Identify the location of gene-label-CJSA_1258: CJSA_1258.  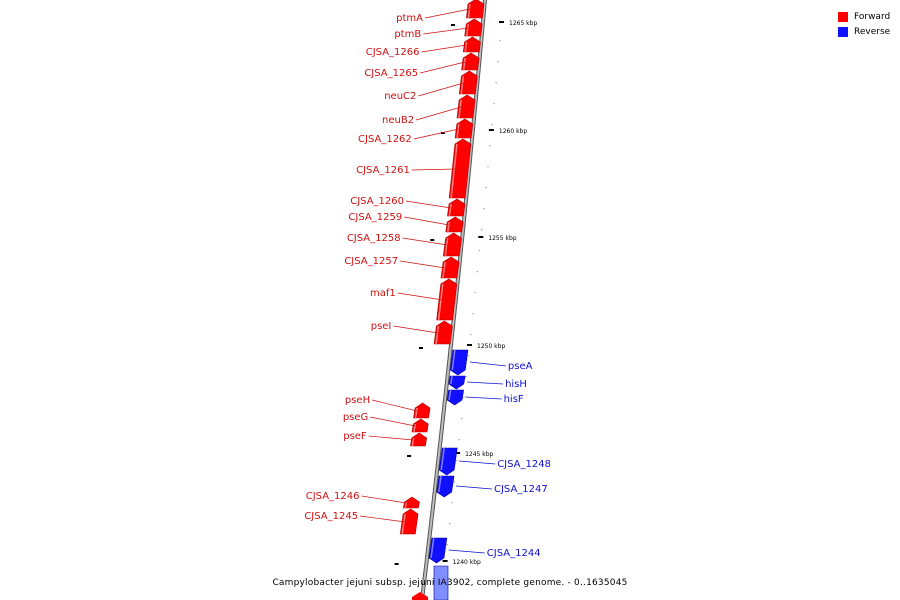
(374, 238).